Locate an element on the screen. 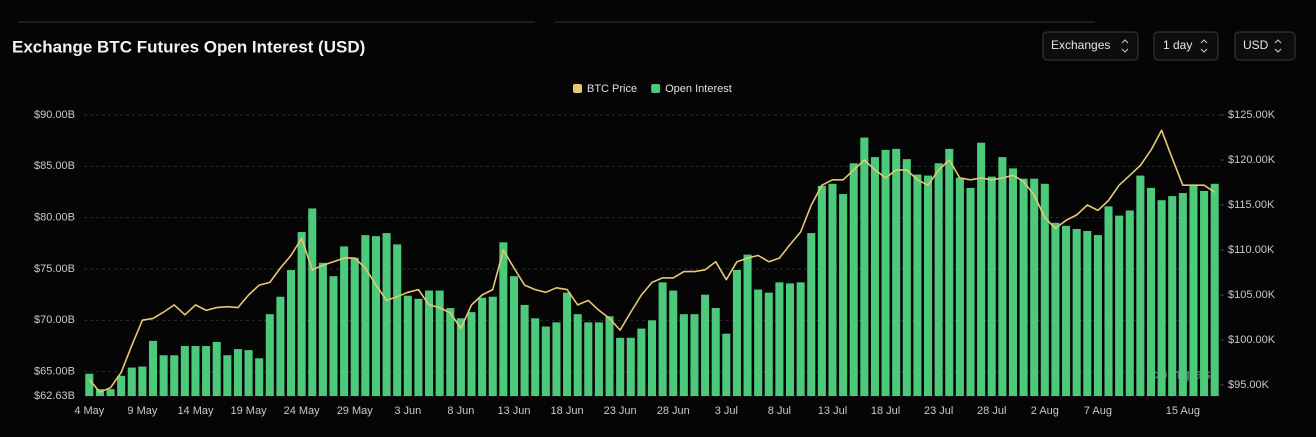  y2-tick-label: $95.00K is located at coordinates (1249, 385).